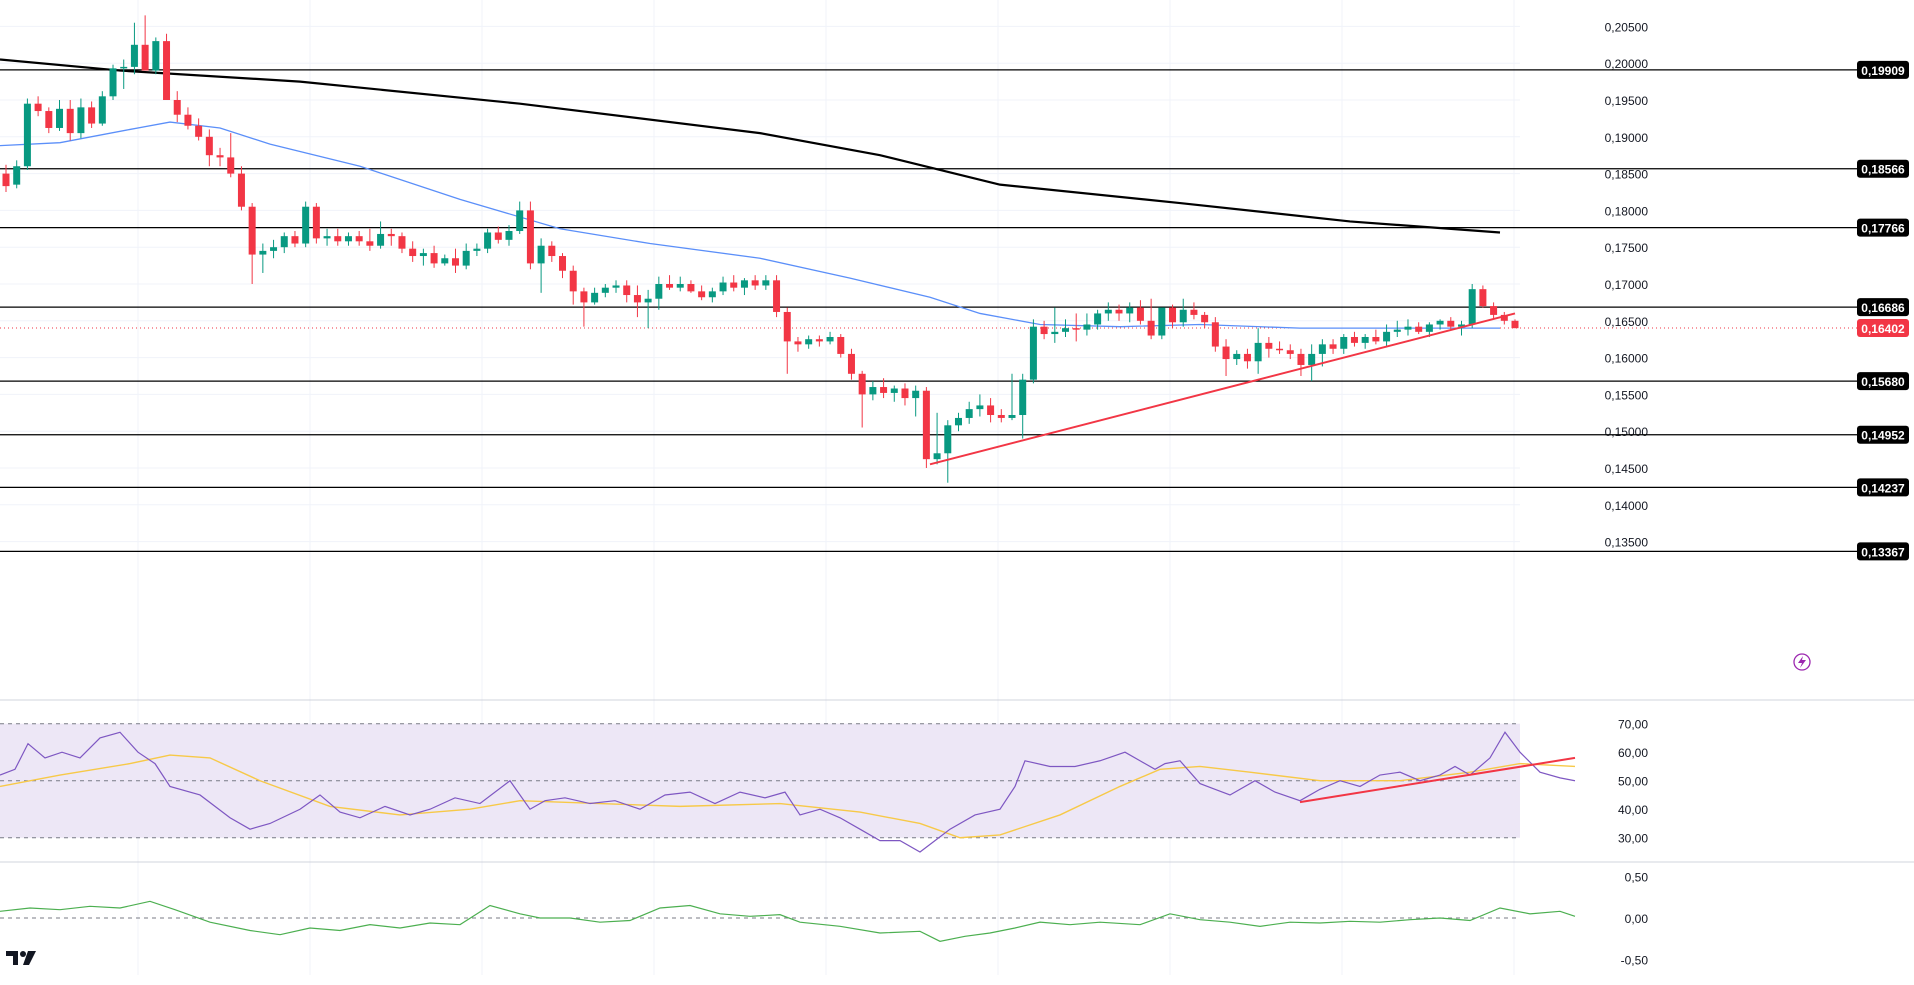  I want to click on rsi-tick-label: 40,00, so click(1633, 810).